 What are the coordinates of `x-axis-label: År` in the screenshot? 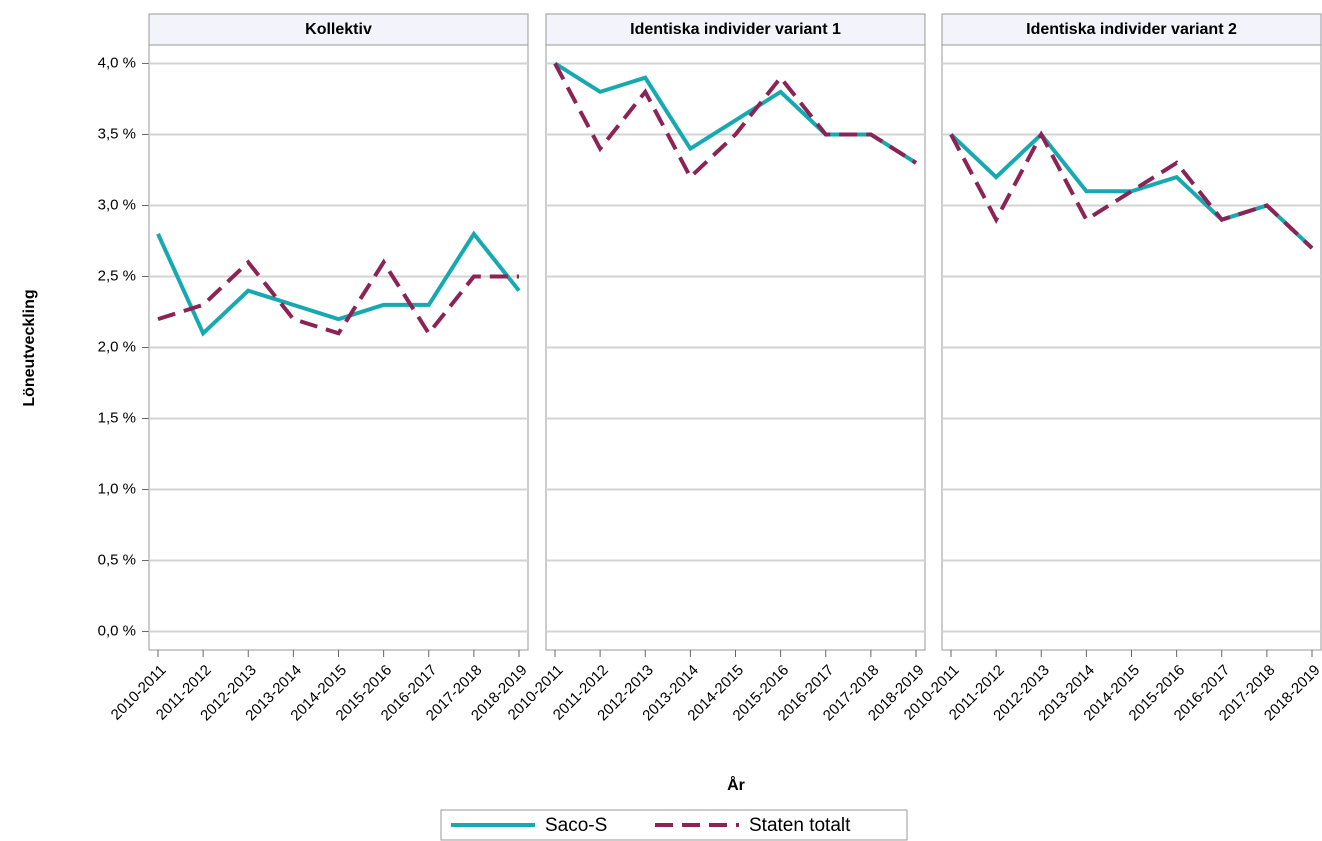 It's located at (736, 784).